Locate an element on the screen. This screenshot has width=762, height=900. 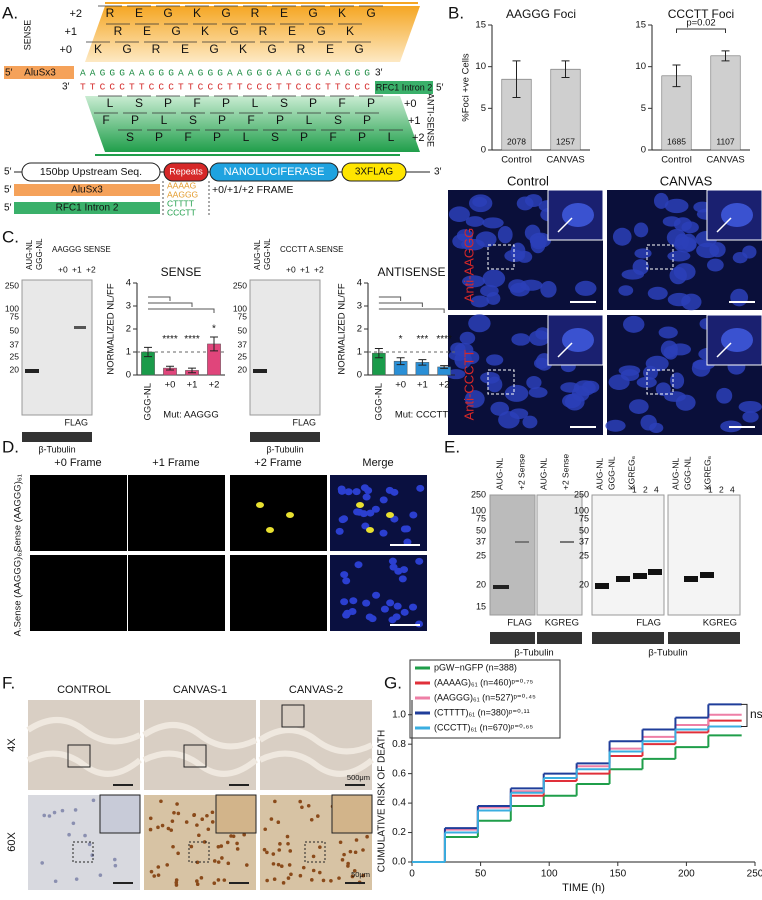
amino-acid: G is located at coordinates (271, 49).